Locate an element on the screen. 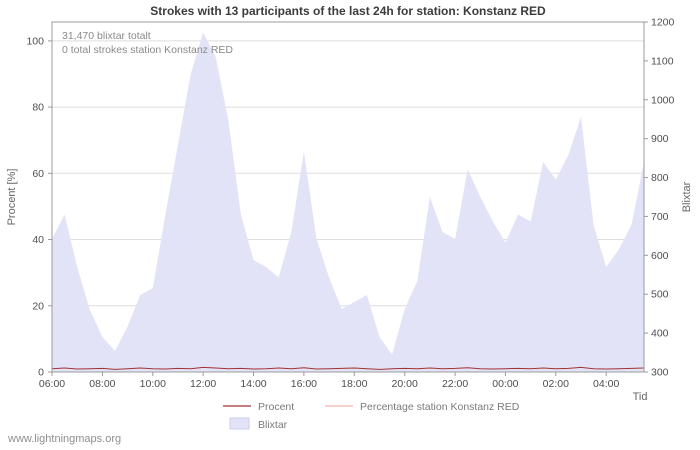  watermark-link: www.lightningmaps.org is located at coordinates (64, 439).